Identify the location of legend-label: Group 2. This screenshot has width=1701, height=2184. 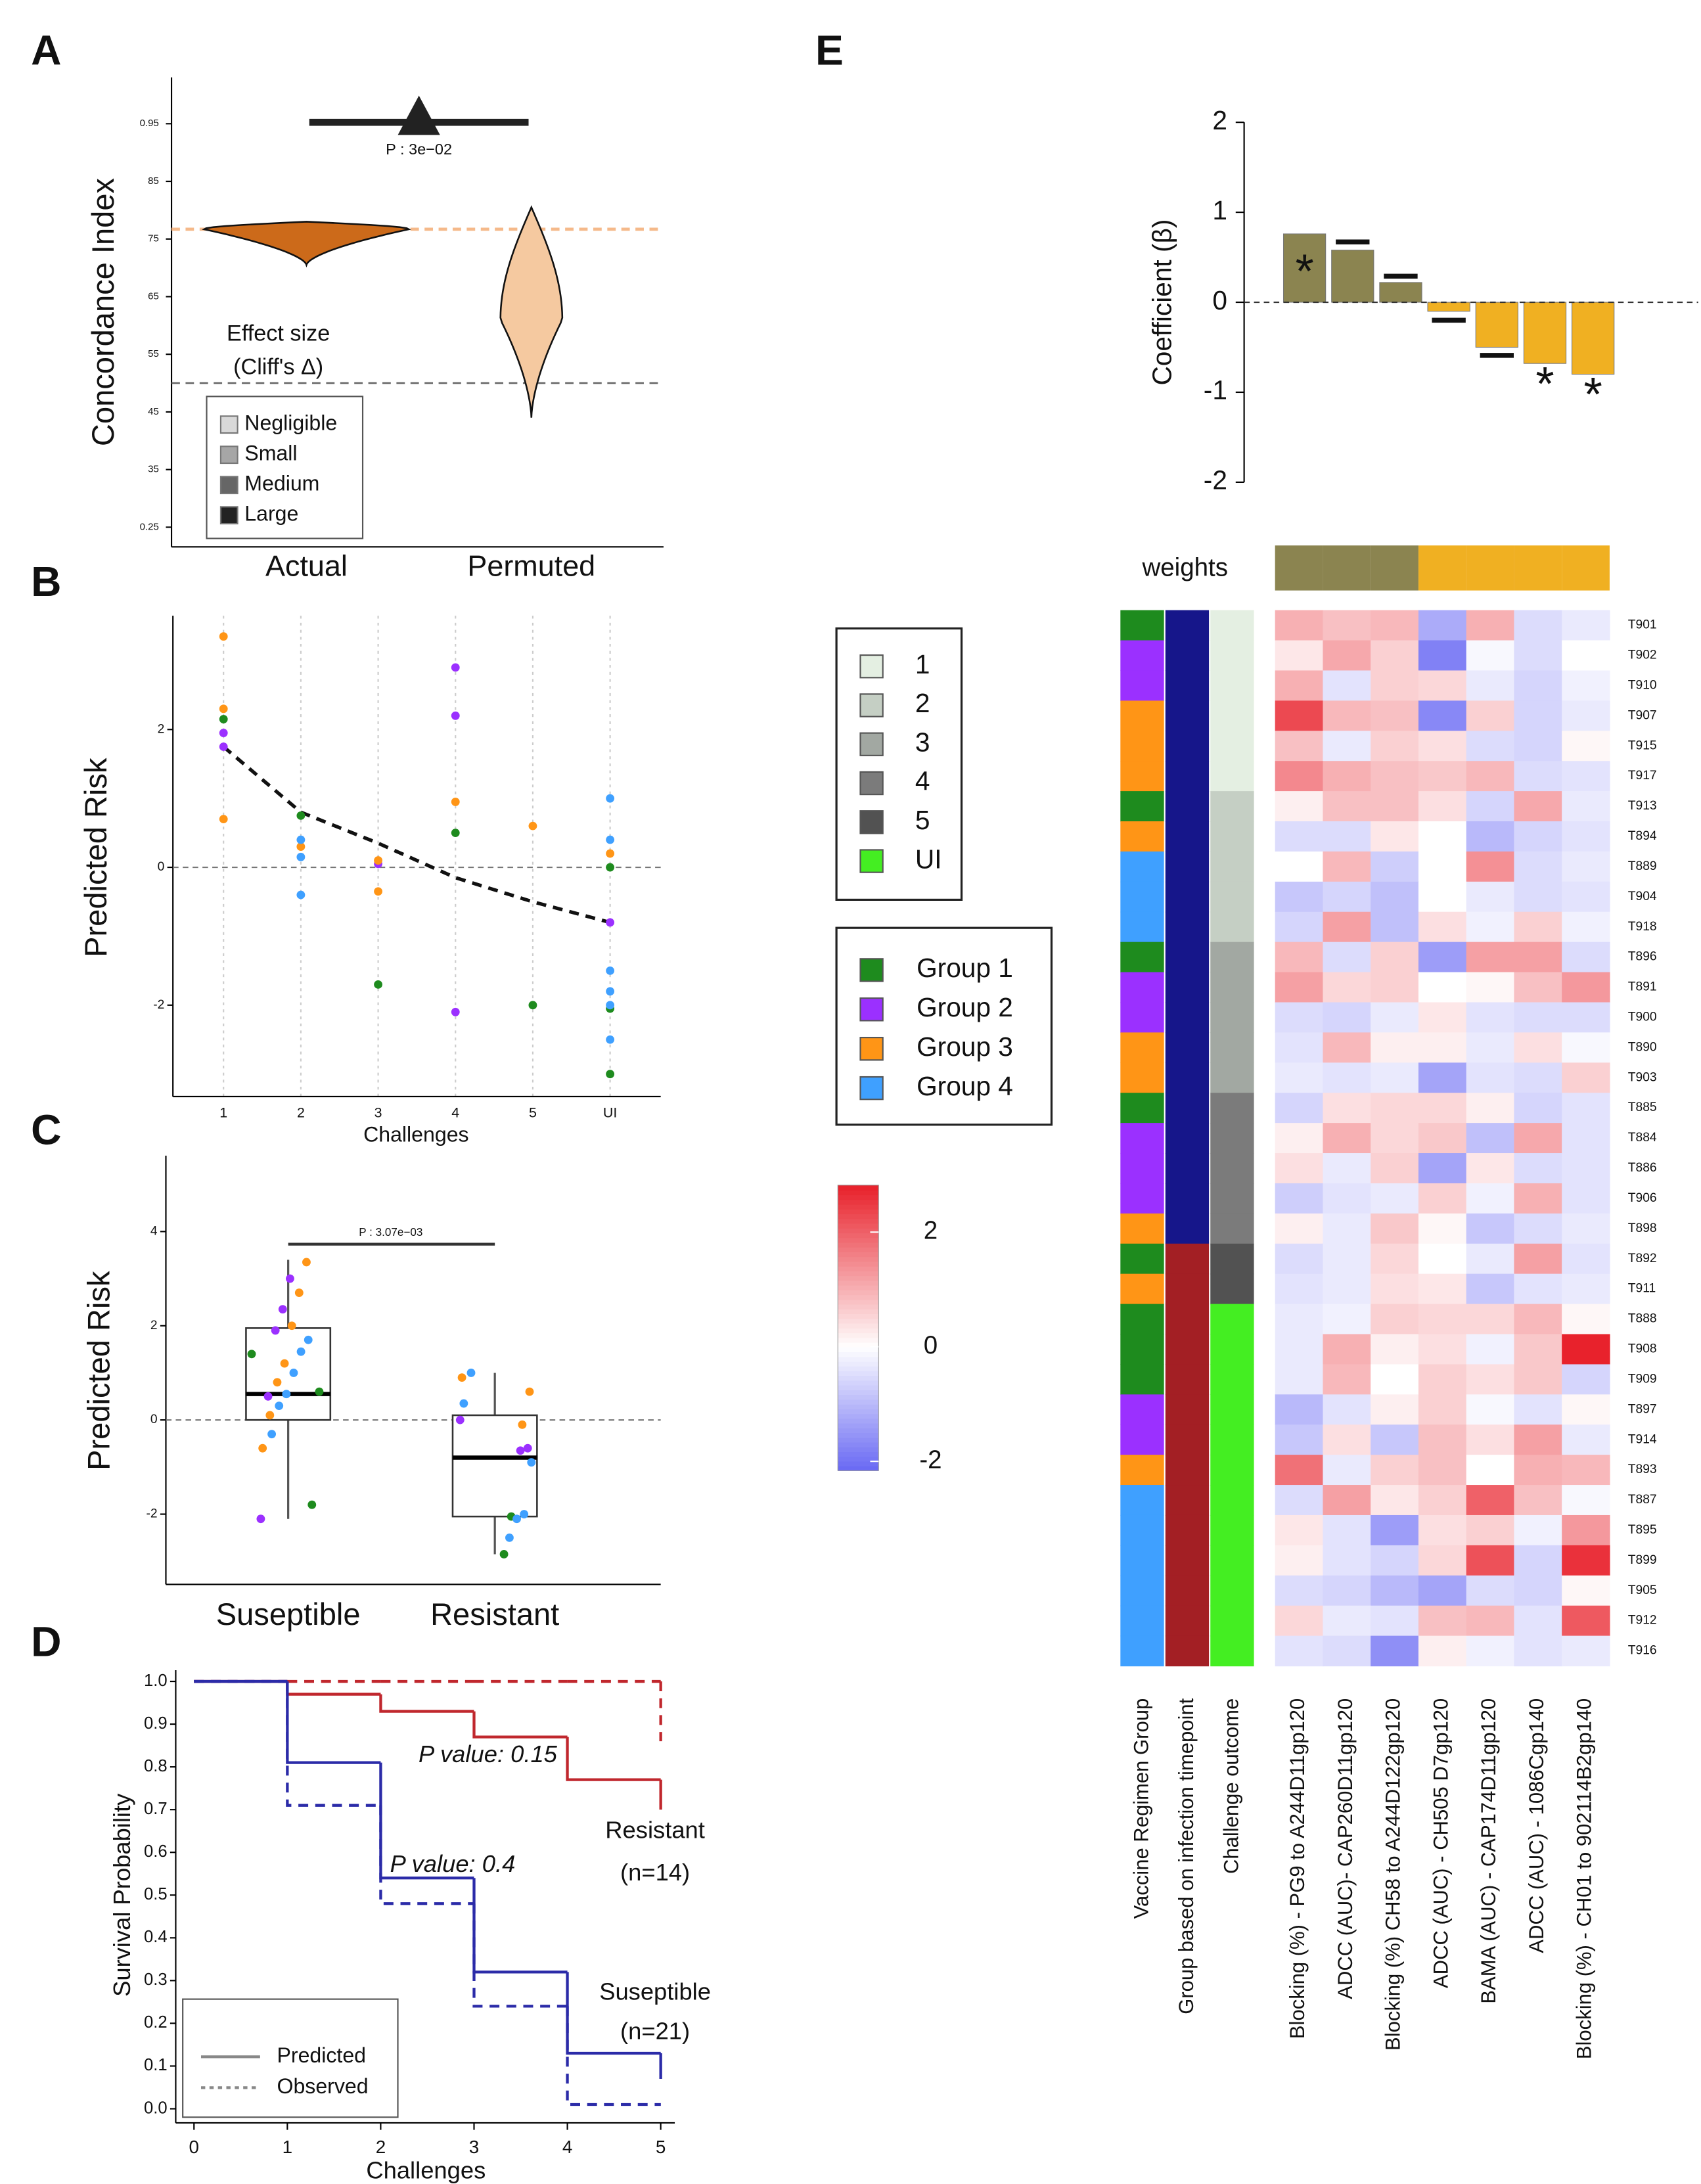
(965, 1007).